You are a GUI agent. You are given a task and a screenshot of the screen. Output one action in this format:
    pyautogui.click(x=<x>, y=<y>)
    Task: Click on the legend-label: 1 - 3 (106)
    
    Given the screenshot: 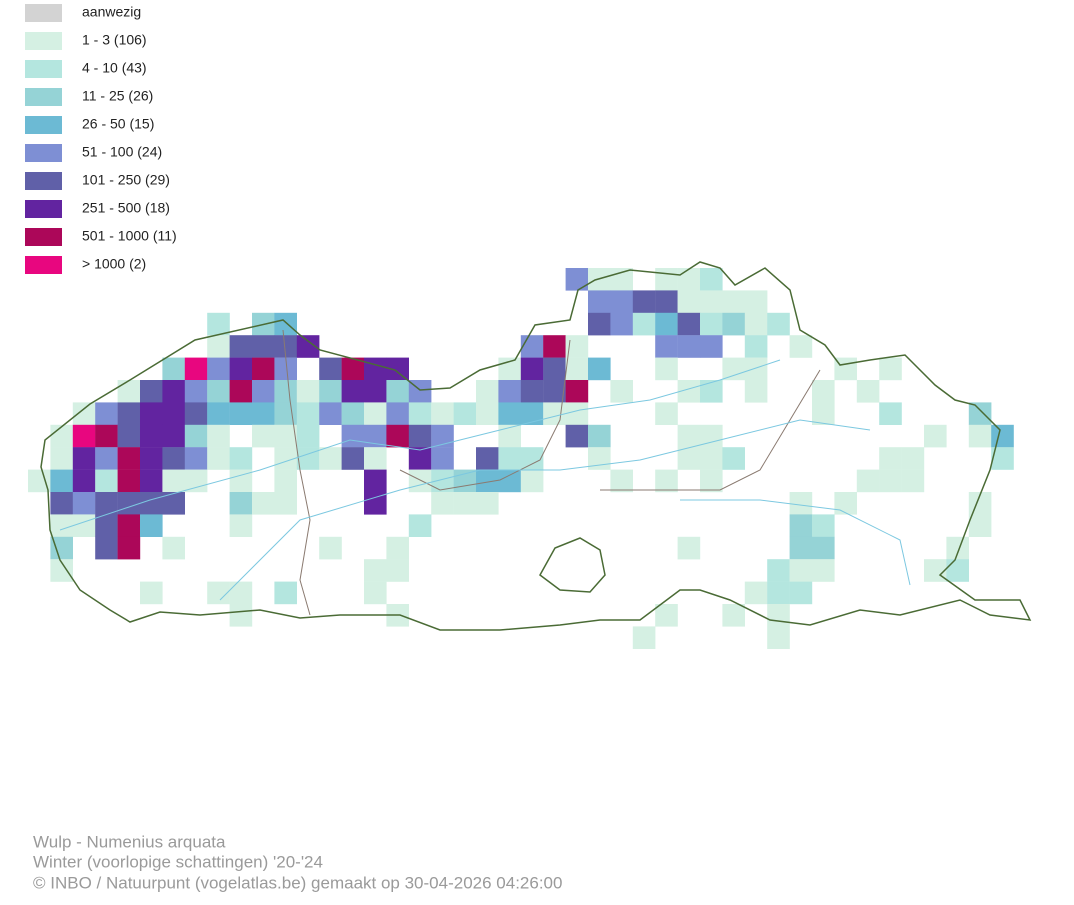 What is the action you would take?
    pyautogui.click(x=114, y=40)
    